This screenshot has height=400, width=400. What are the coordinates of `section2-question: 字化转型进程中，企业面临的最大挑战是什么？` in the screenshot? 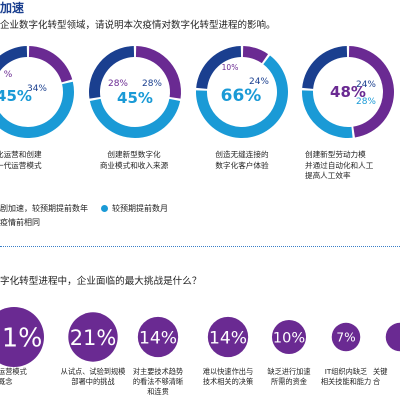 It's located at (101, 281).